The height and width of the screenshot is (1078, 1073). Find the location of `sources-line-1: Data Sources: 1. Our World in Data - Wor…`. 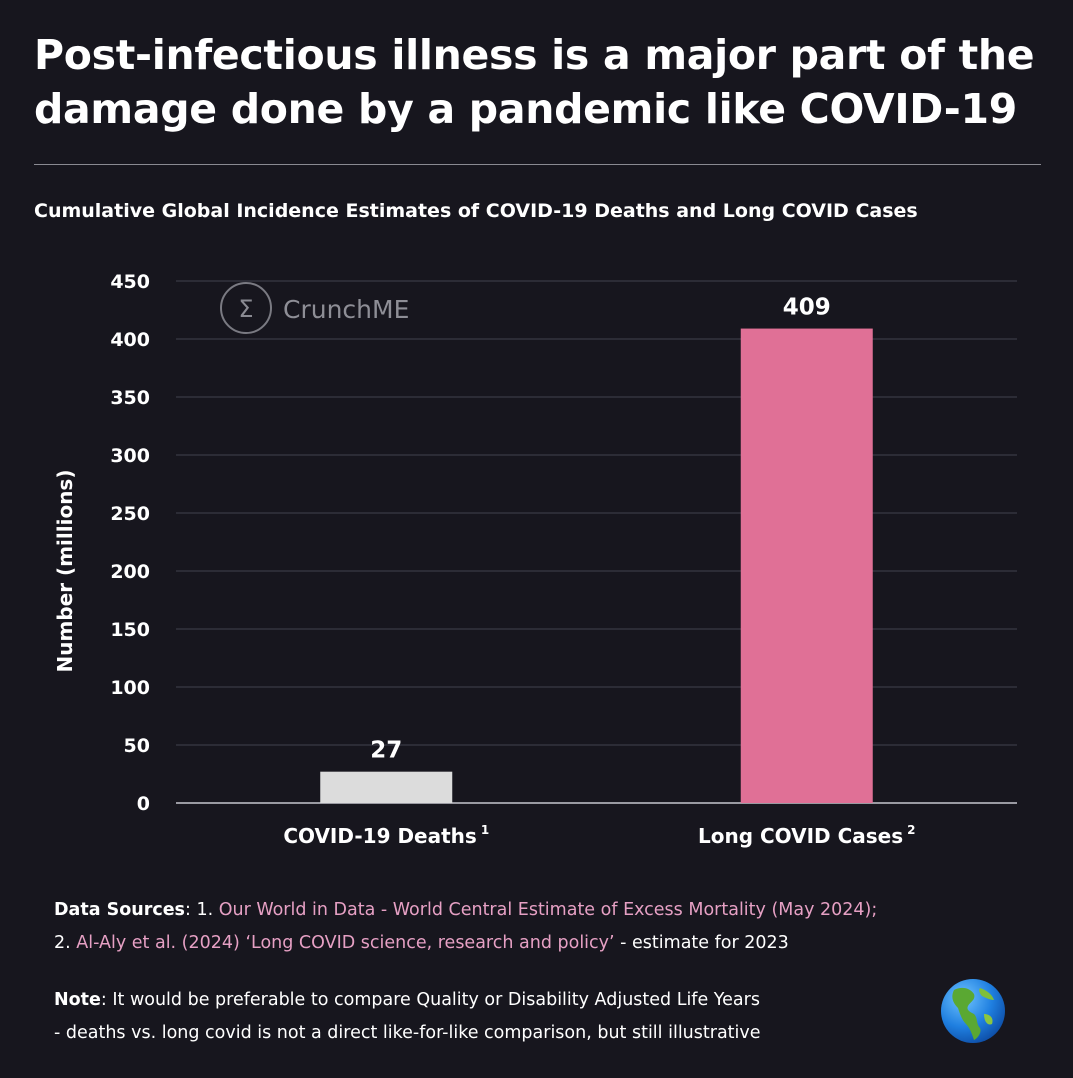

sources-line-1: Data Sources: 1. Our World in Data - Wor… is located at coordinates (544, 910).